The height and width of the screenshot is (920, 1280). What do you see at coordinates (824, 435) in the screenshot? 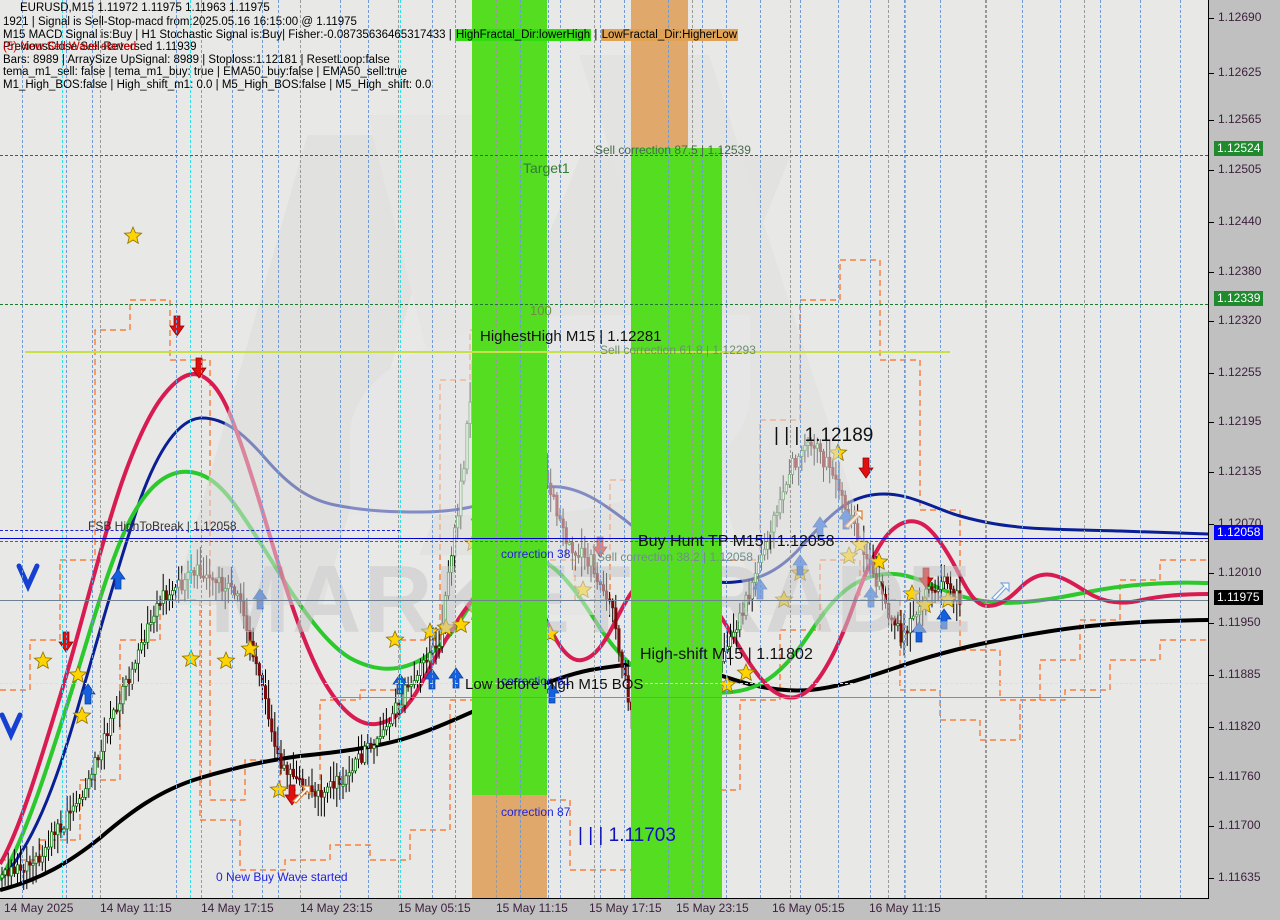
I see `price-marker-112189: | | | 1.12189` at bounding box center [824, 435].